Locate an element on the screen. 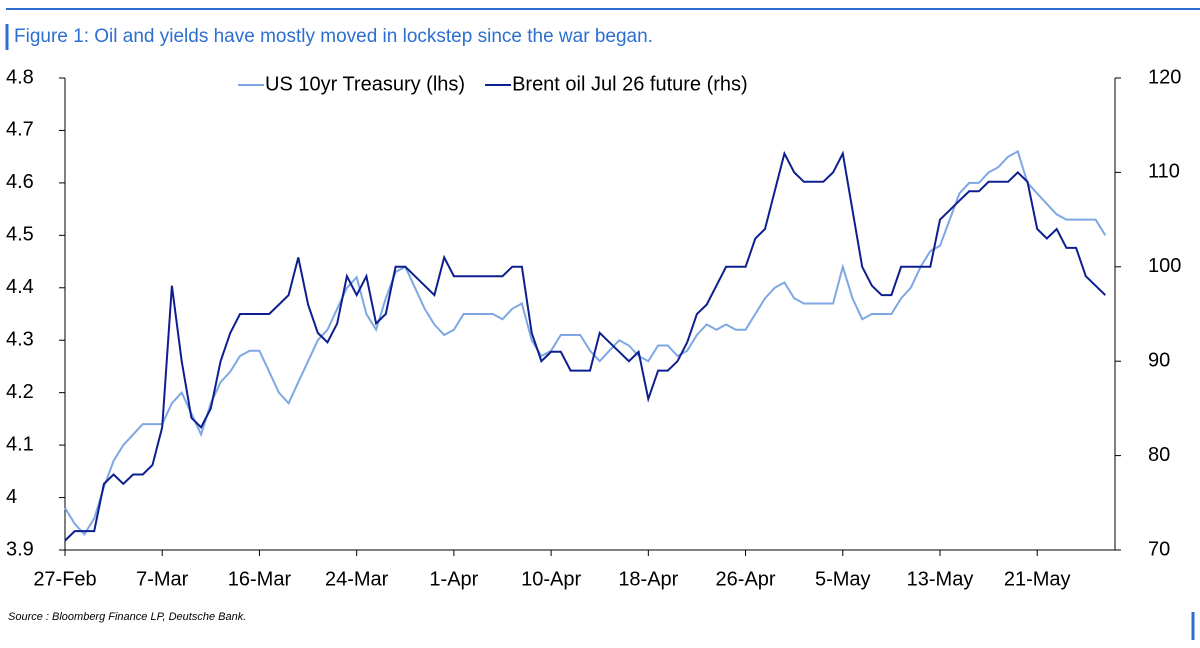 The image size is (1200, 648). y2-tick-label: 100 is located at coordinates (1164, 266).